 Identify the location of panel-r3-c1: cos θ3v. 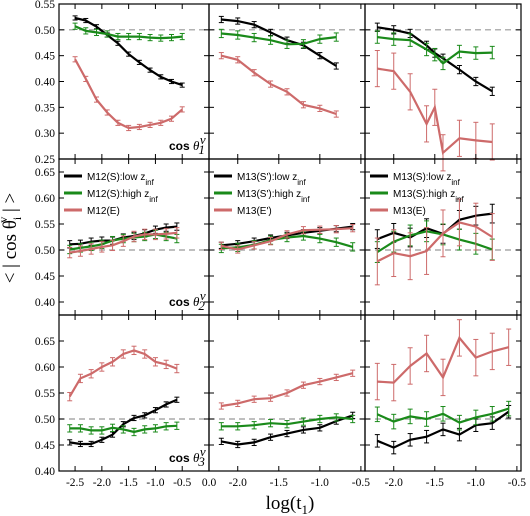
(134, 393).